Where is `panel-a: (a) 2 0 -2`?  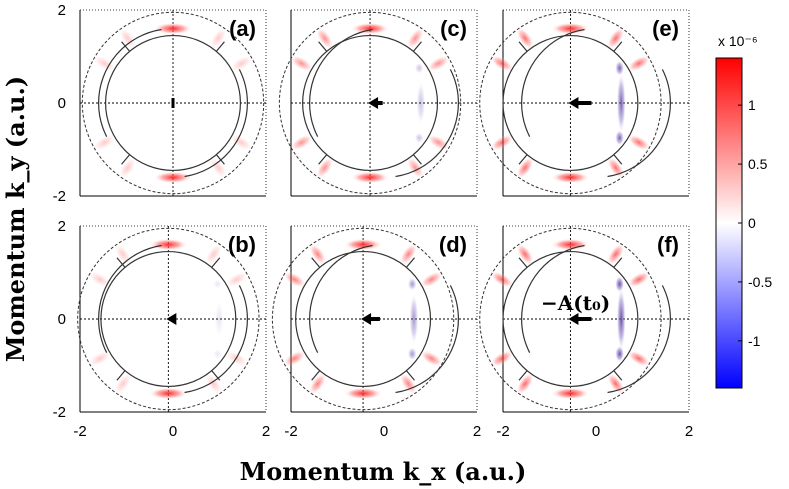 panel-a: (a) 2 0 -2 is located at coordinates (160, 103).